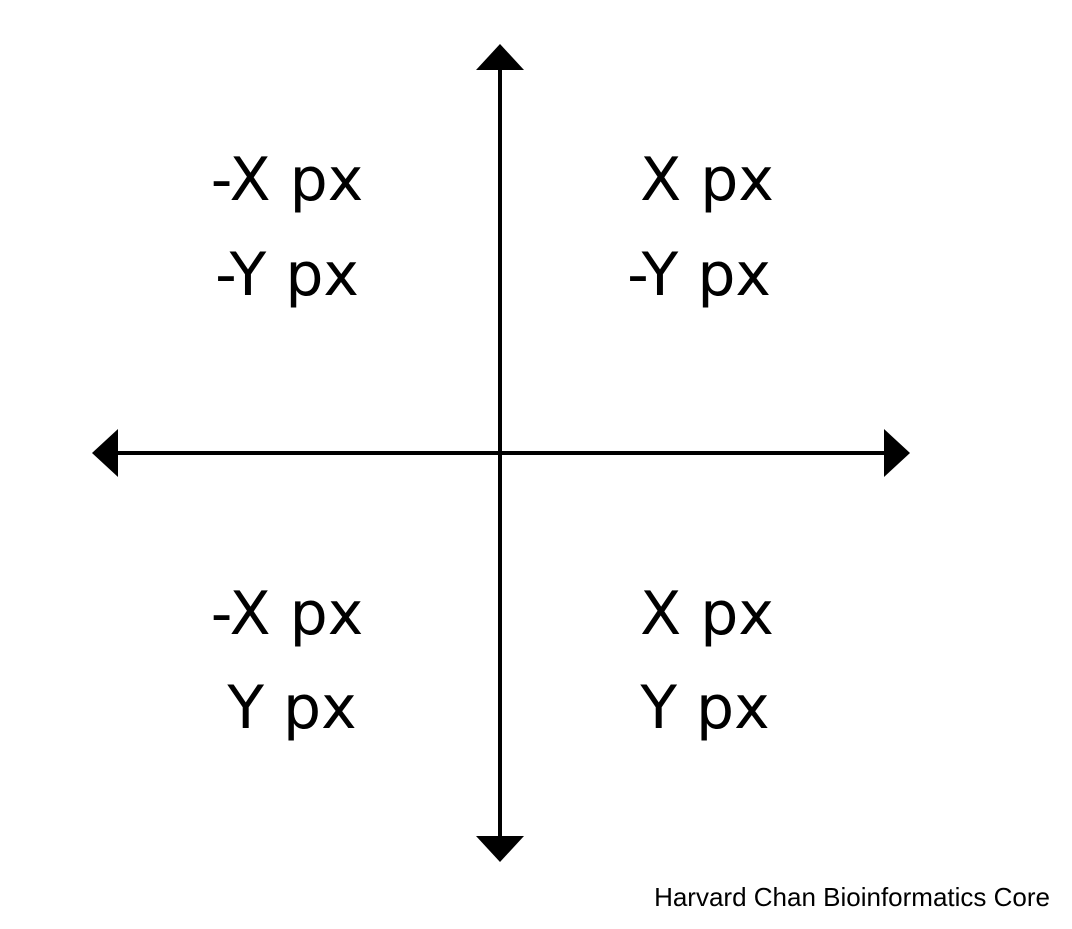  Describe the element at coordinates (500, 849) in the screenshot. I see `axis-arrow-down` at that location.